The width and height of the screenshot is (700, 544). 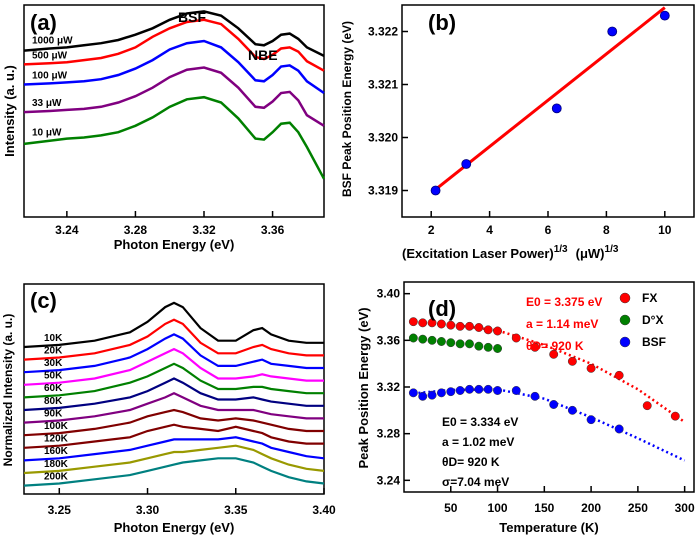 What do you see at coordinates (43, 22) in the screenshot?
I see `panel-a-label: (a)` at bounding box center [43, 22].